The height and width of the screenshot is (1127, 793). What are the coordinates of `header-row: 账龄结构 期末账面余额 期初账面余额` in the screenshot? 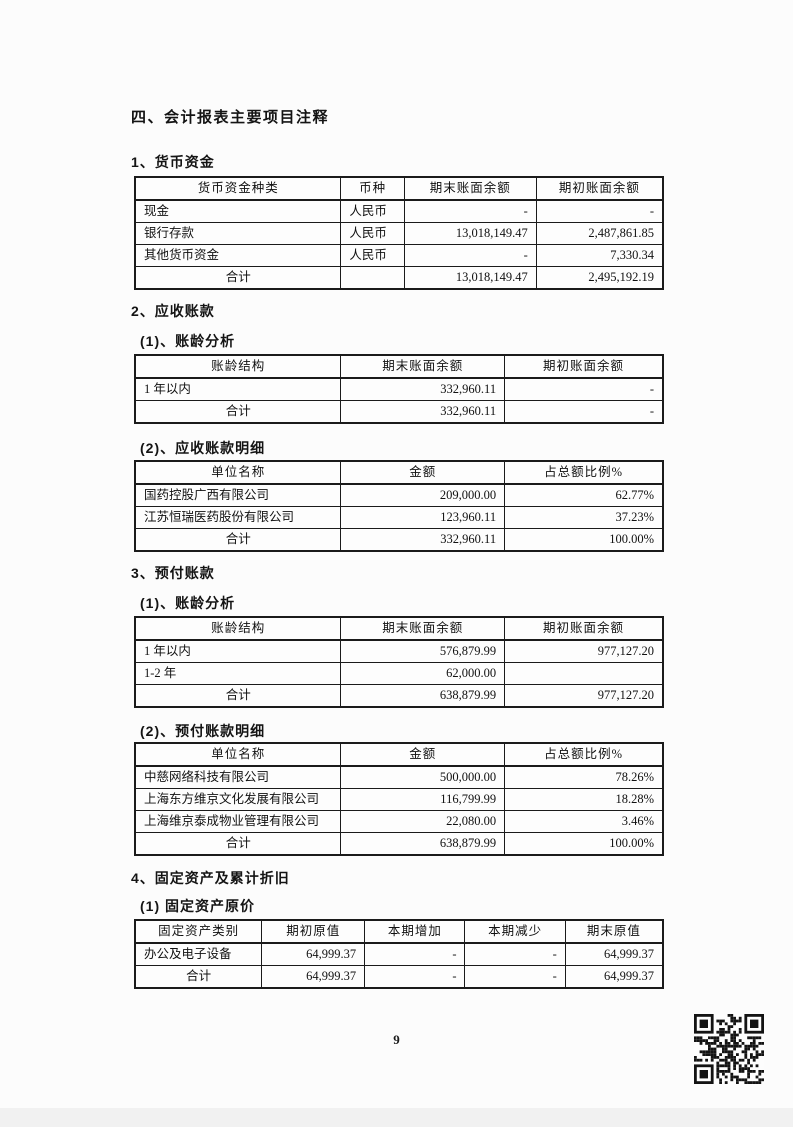 It's located at (399, 366).